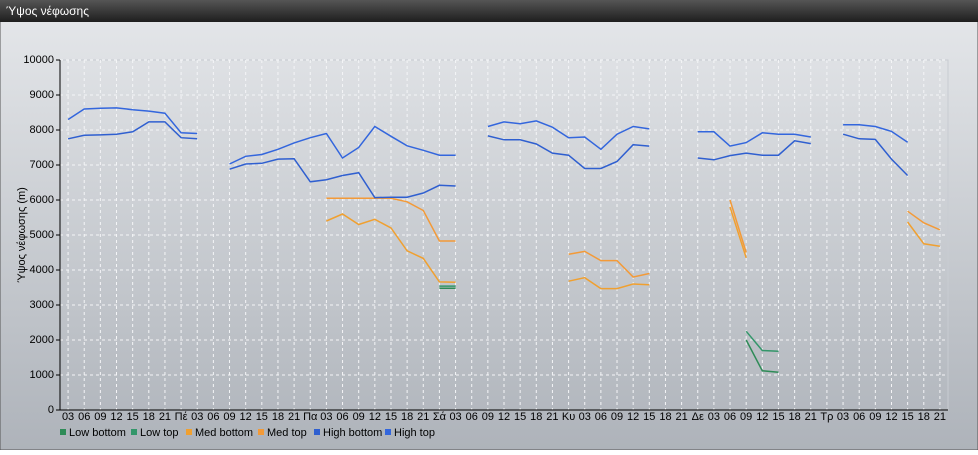  I want to click on legend-label: Low top, so click(159, 433).